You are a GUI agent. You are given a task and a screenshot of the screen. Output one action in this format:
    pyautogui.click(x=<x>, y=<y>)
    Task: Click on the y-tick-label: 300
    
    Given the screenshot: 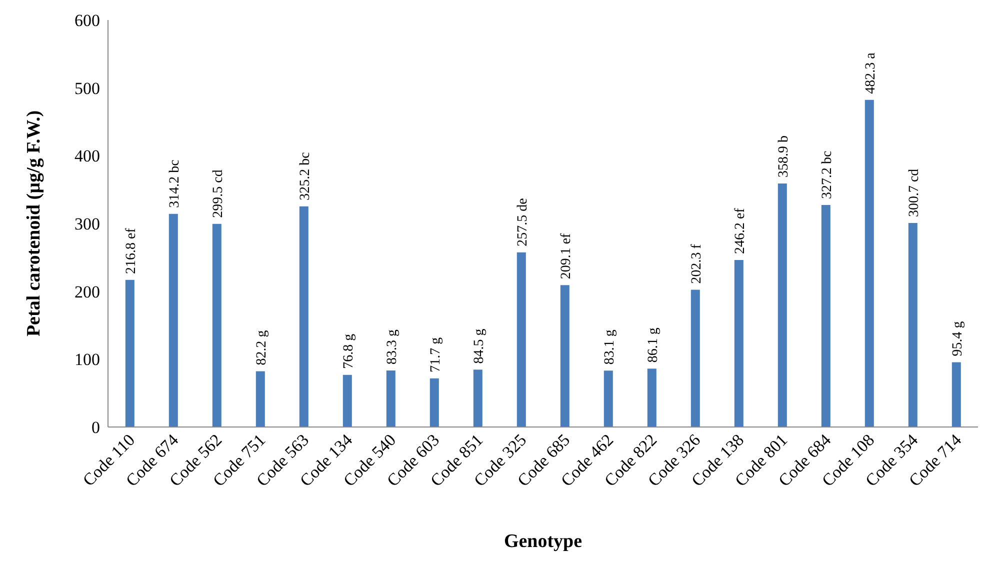 What is the action you would take?
    pyautogui.click(x=87, y=224)
    